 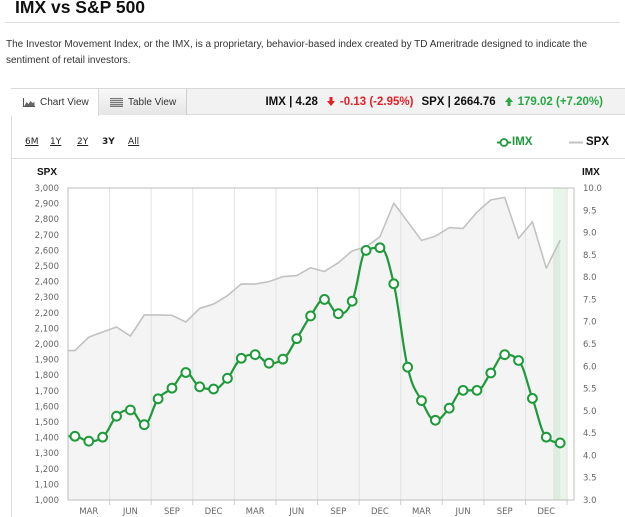 I want to click on y-left-tick-label: 1,800, so click(x=47, y=376).